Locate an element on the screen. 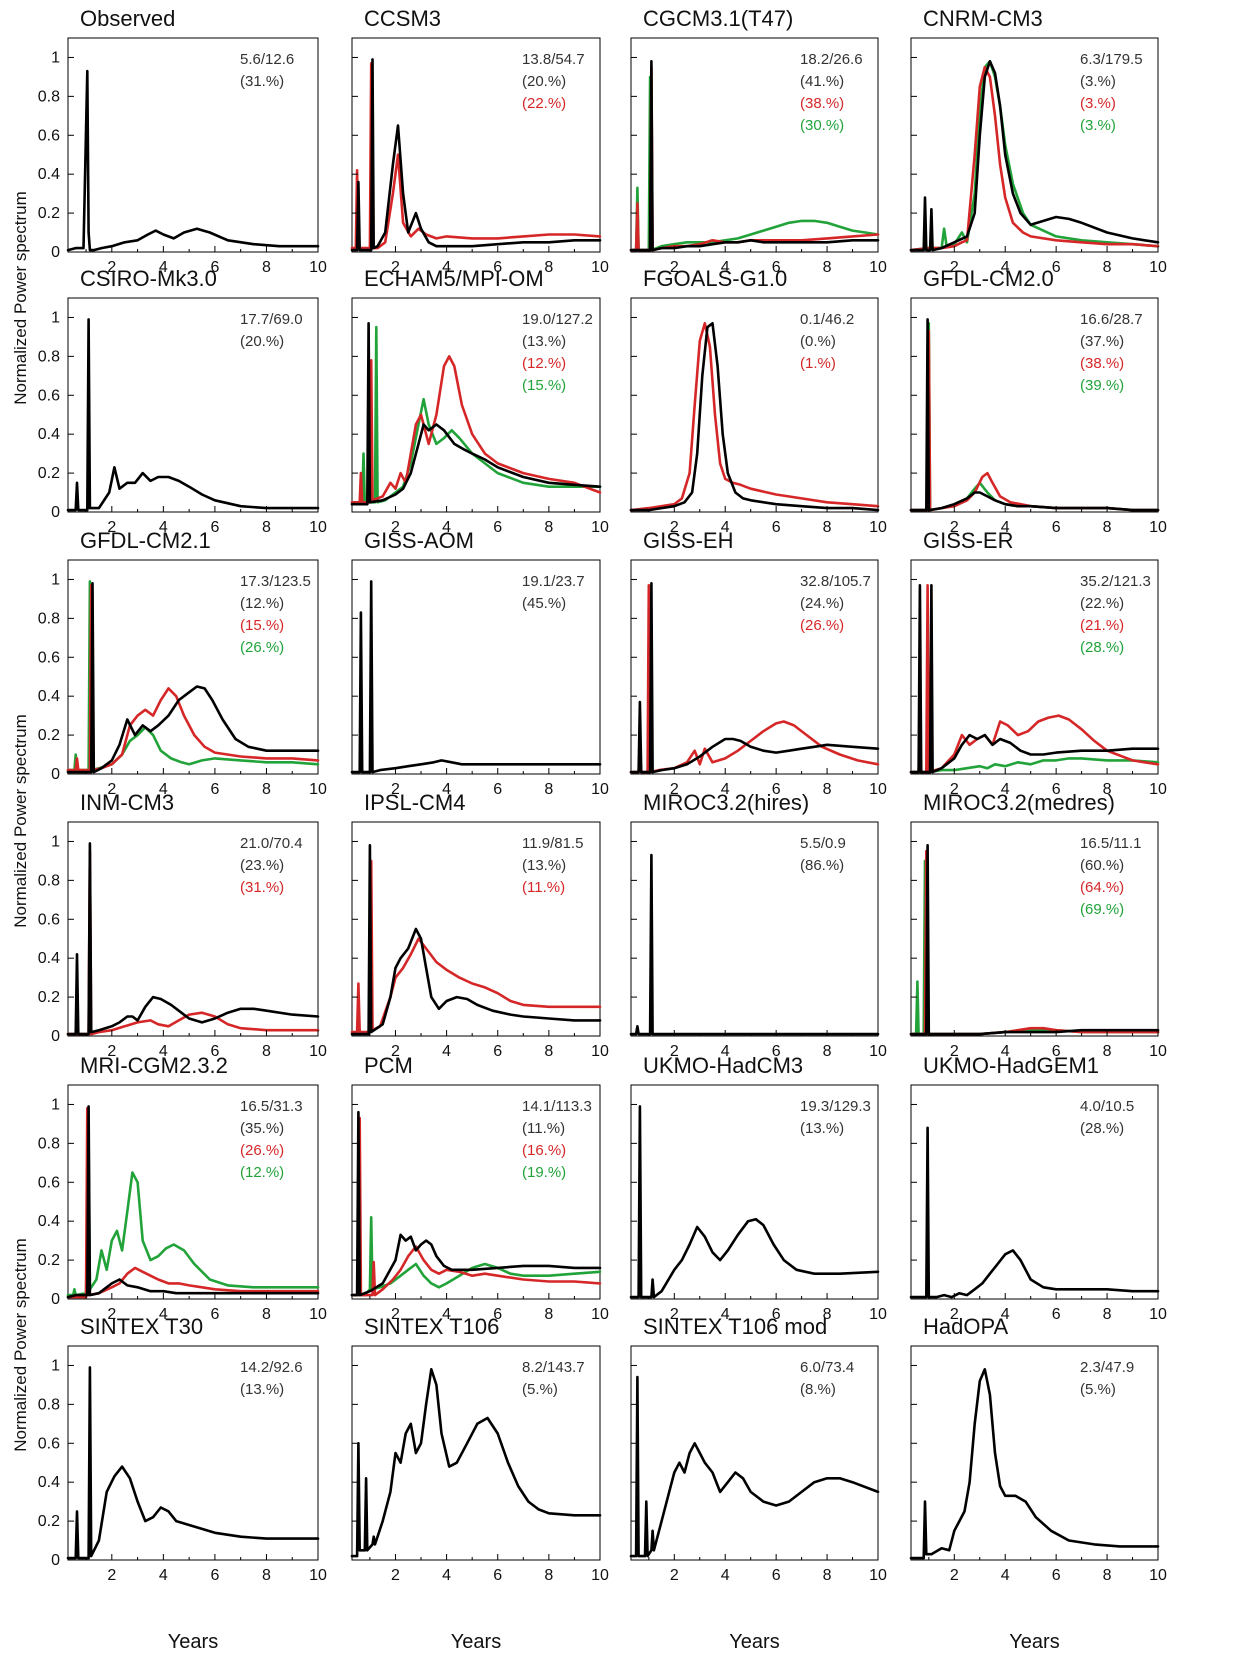  panel-title: ECHAM5/MPI-OM is located at coordinates (454, 278).